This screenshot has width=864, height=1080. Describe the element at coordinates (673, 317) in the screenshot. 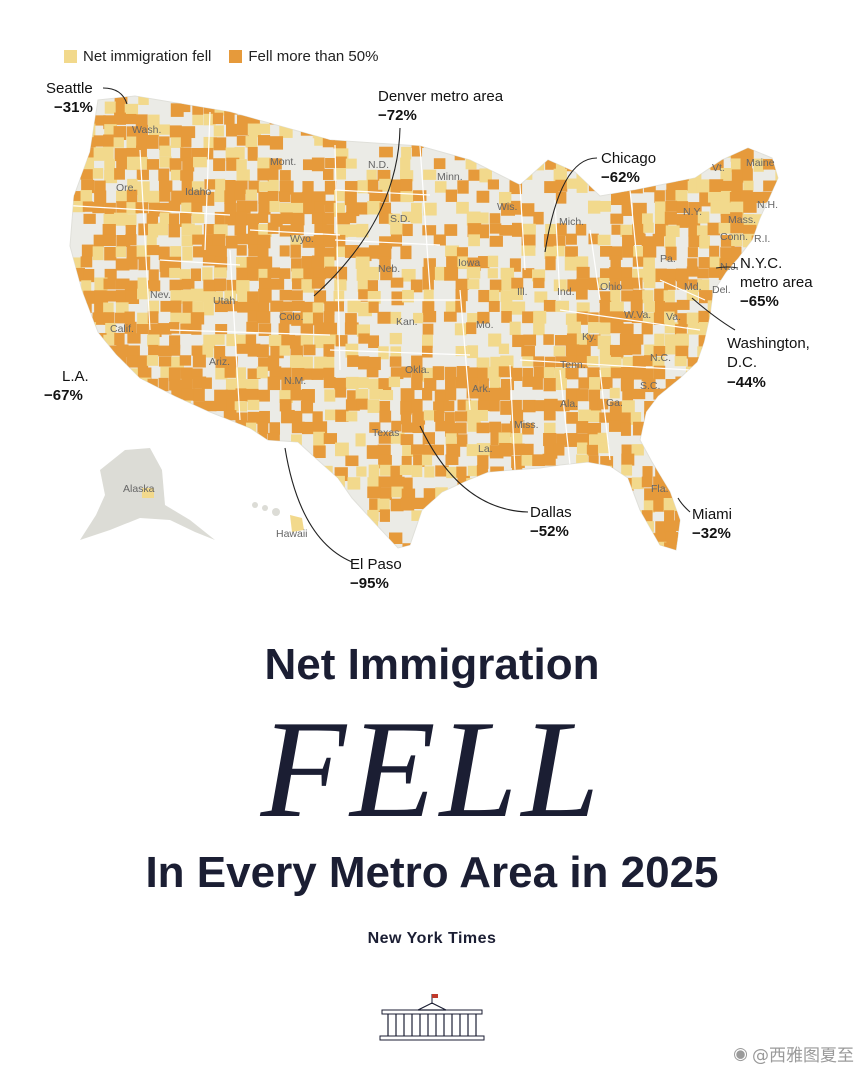

I see `state-label: Va.` at that location.